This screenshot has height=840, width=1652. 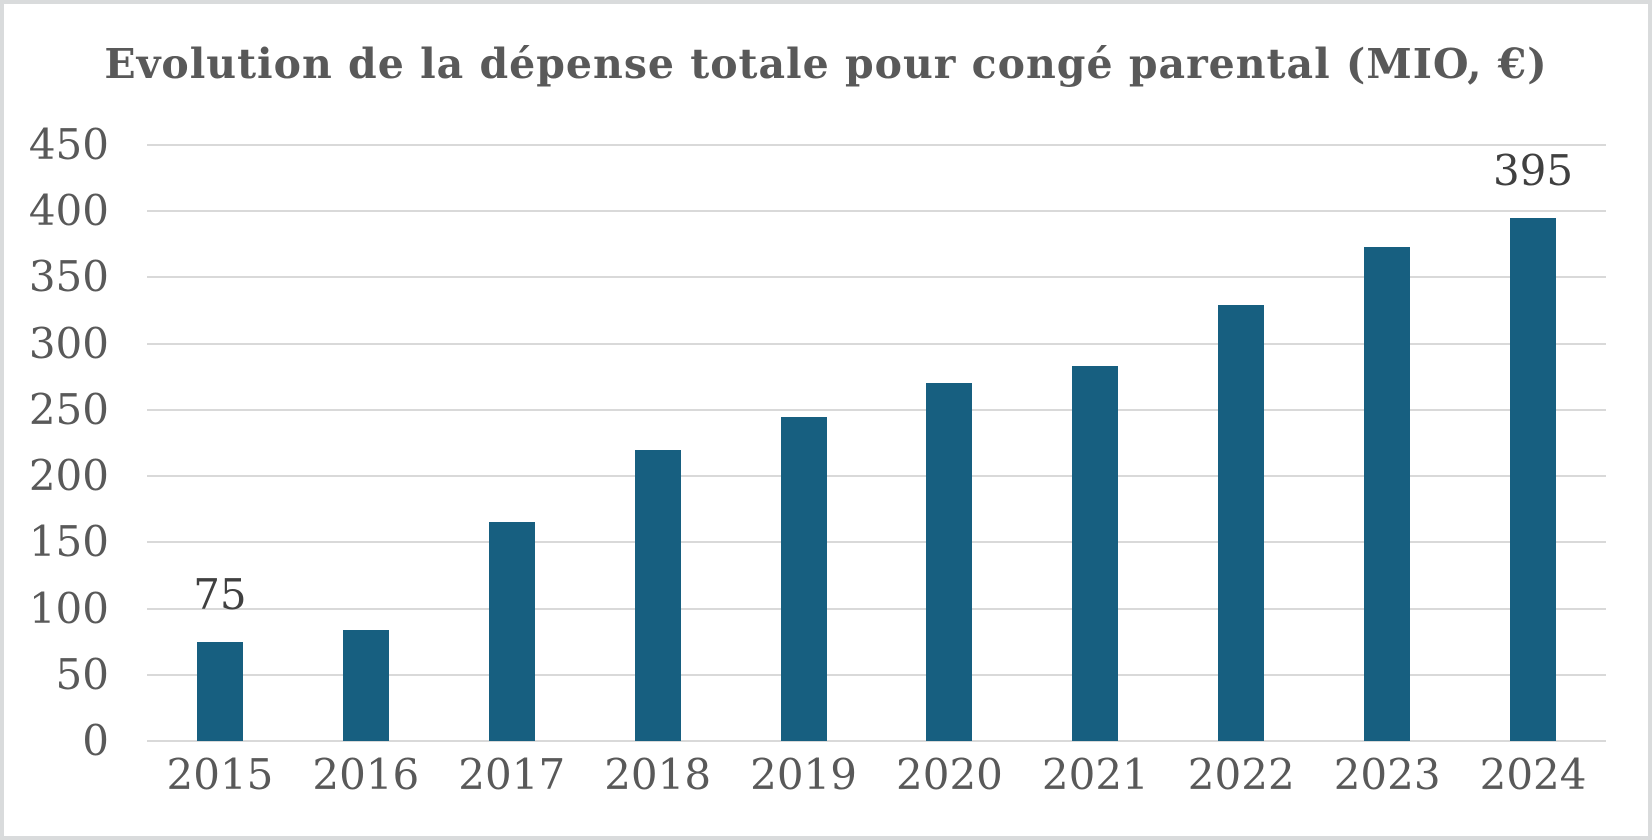 I want to click on y-tick-label: 100, so click(x=68, y=608).